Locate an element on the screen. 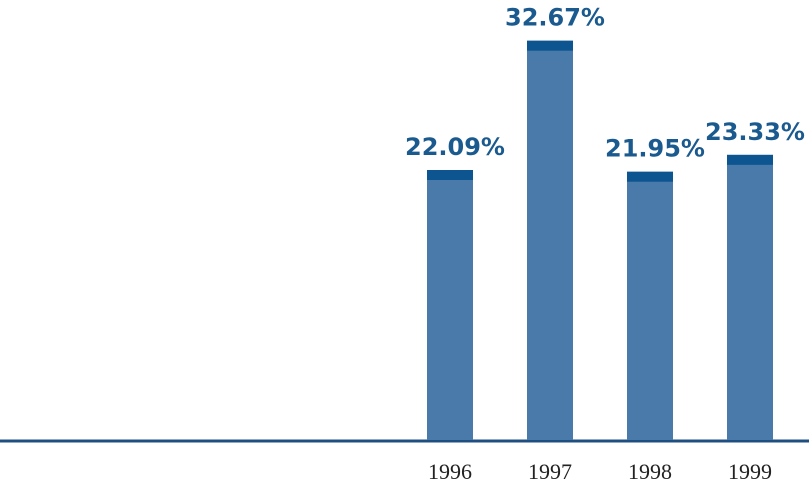  value-label: 22.09% is located at coordinates (455, 147).